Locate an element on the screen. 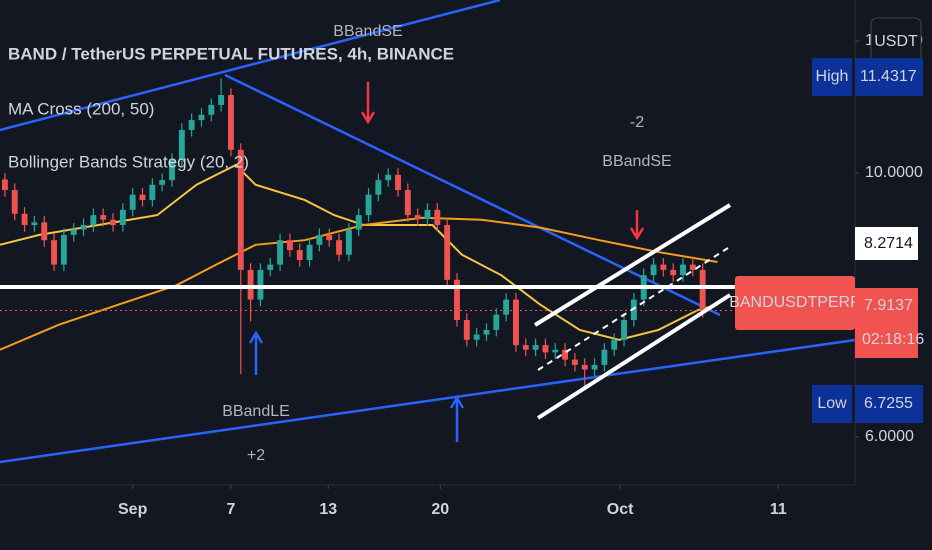 Image resolution: width=932 pixels, height=550 pixels. currency: USDT is located at coordinates (896, 41).